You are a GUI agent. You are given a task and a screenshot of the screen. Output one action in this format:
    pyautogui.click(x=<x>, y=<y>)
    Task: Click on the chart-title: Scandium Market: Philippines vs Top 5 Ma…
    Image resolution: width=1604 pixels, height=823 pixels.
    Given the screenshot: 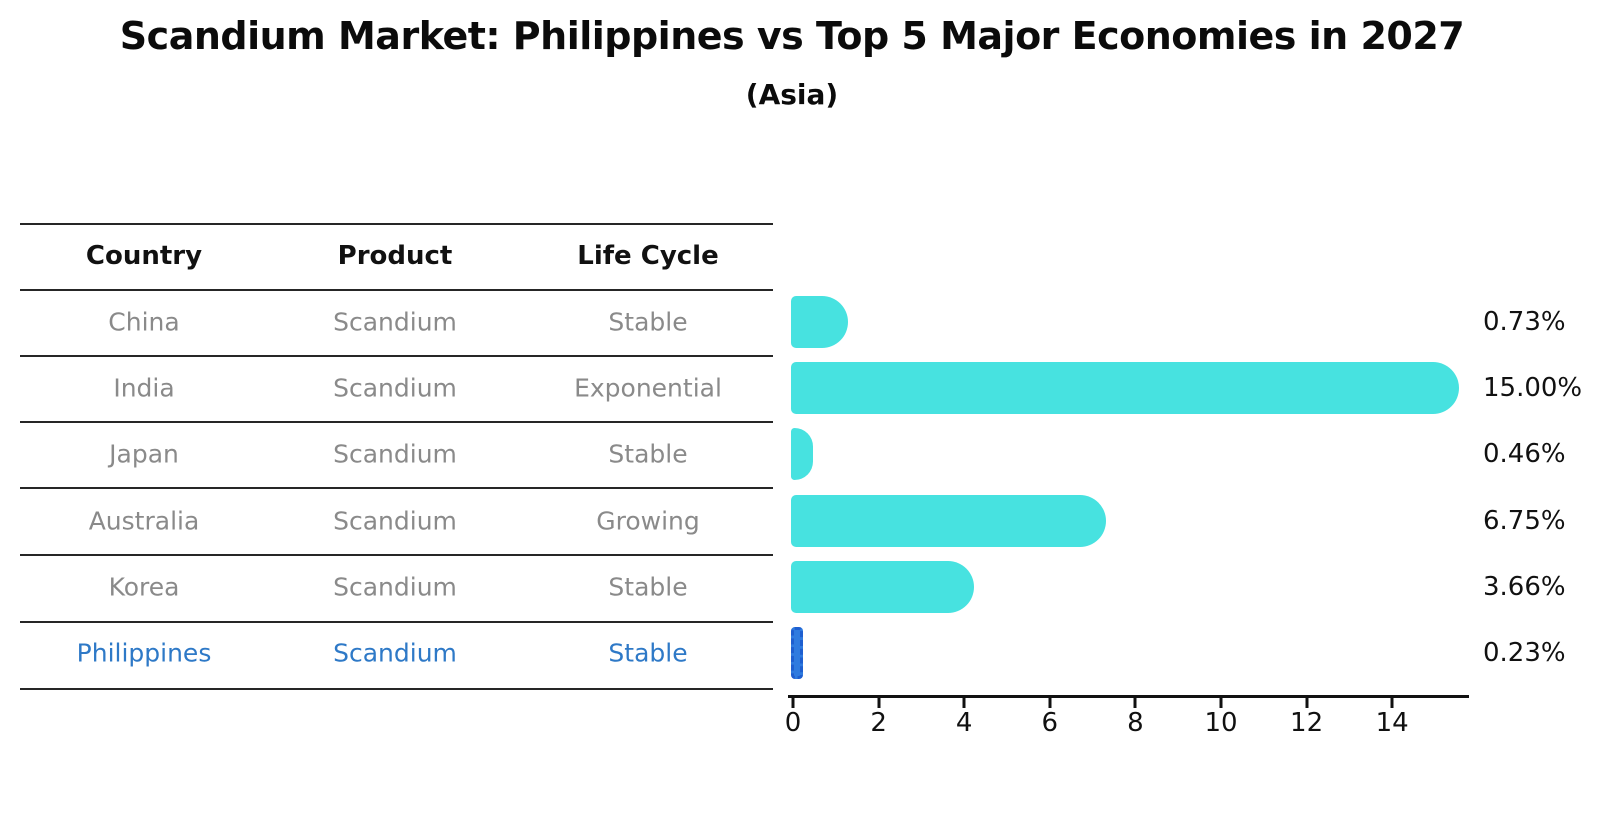 What is the action you would take?
    pyautogui.click(x=792, y=36)
    